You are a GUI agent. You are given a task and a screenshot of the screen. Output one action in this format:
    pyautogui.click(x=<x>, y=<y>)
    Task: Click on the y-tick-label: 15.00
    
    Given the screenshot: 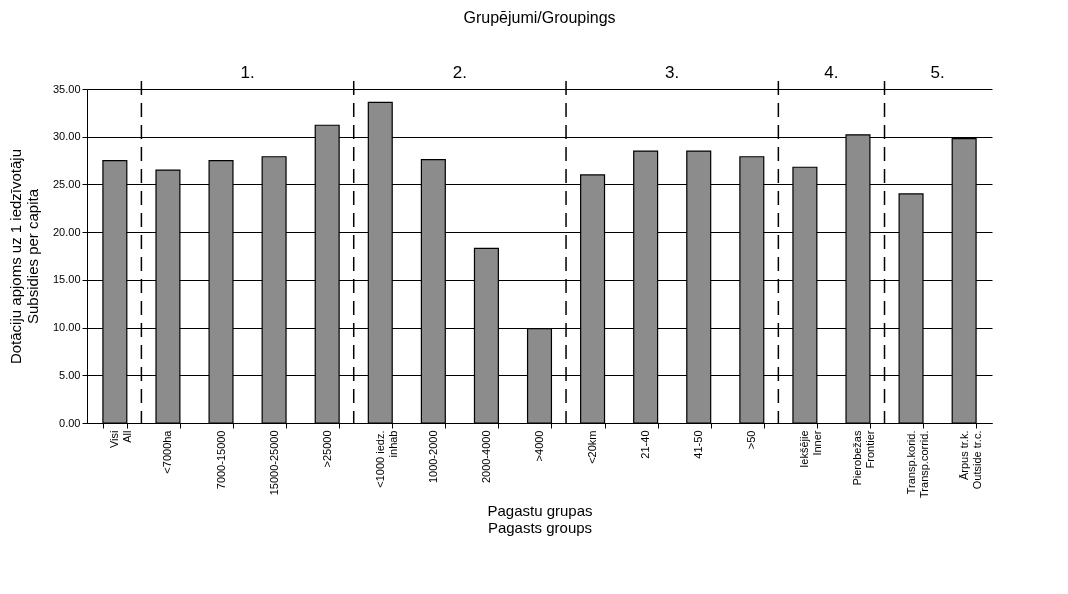 What is the action you would take?
    pyautogui.click(x=66, y=279)
    